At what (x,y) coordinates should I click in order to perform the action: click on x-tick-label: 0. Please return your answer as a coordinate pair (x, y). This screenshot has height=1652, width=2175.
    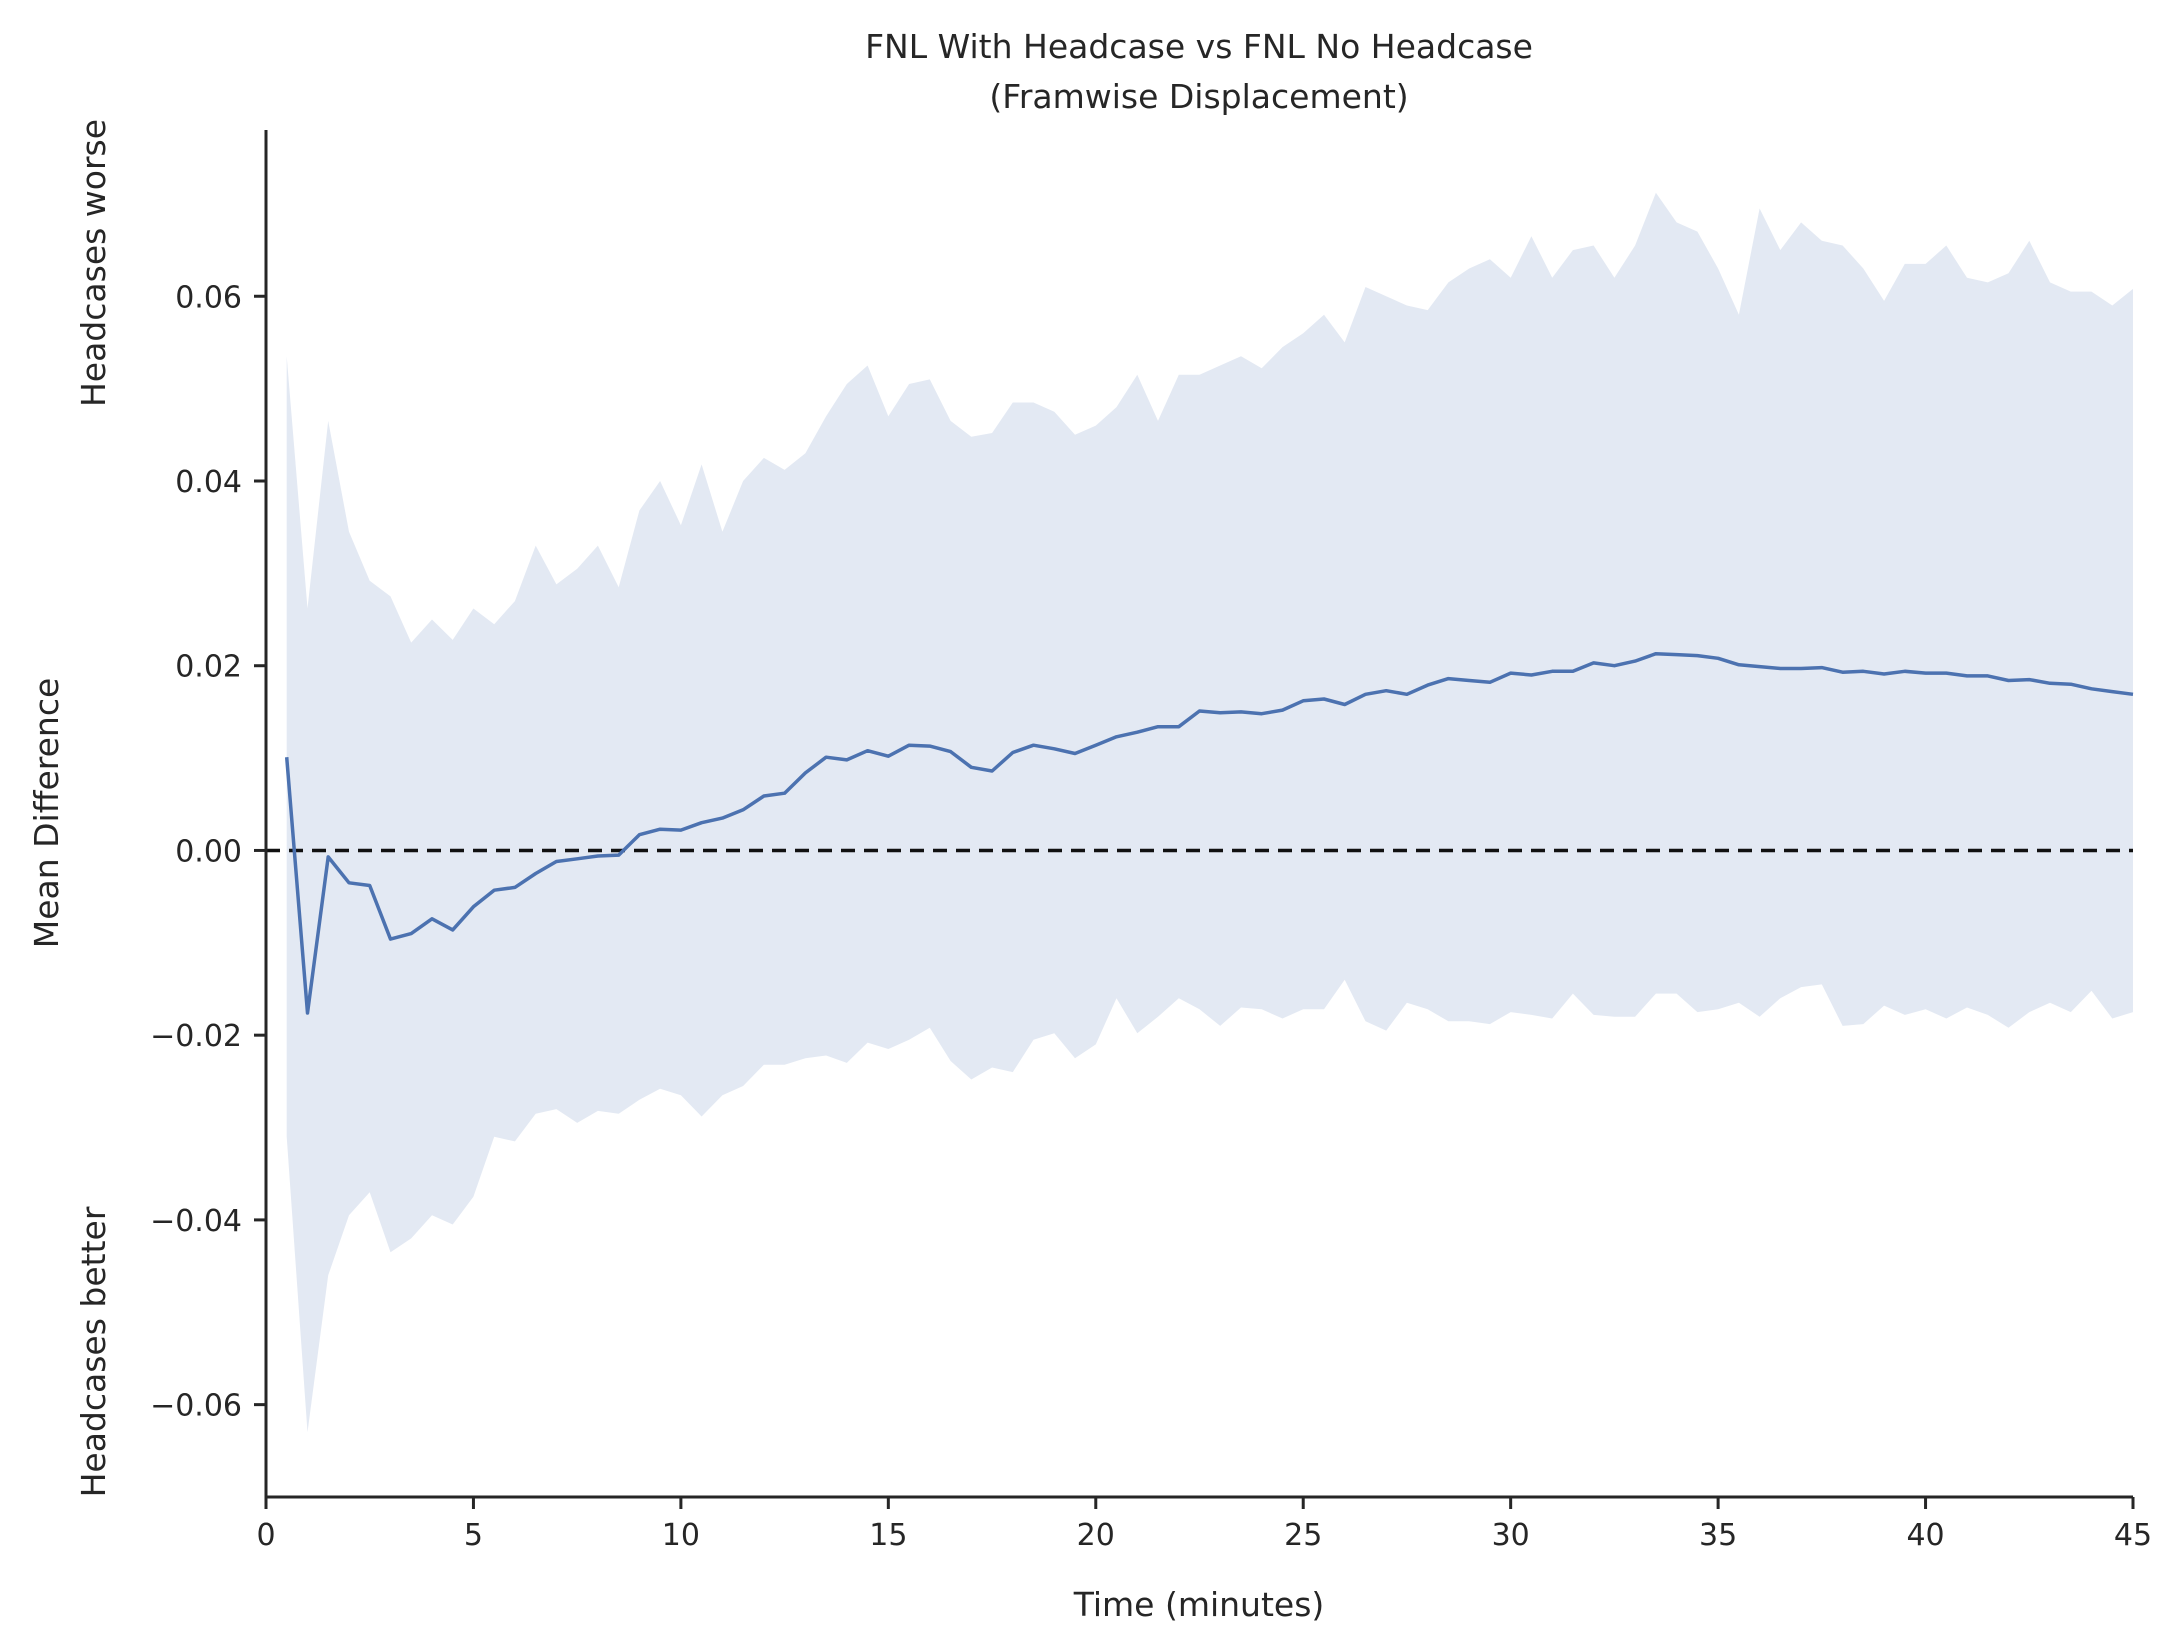
    Looking at the image, I should click on (265, 1535).